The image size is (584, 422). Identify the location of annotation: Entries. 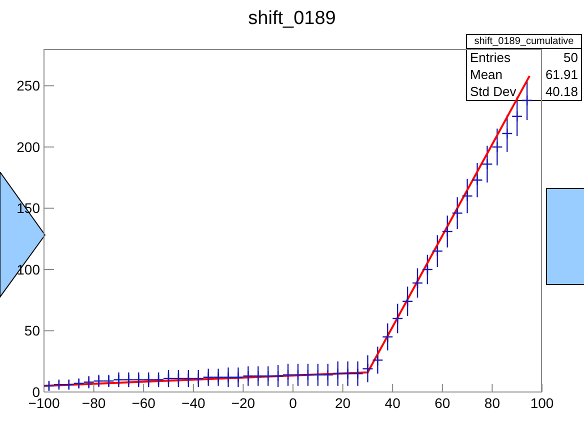
(490, 57).